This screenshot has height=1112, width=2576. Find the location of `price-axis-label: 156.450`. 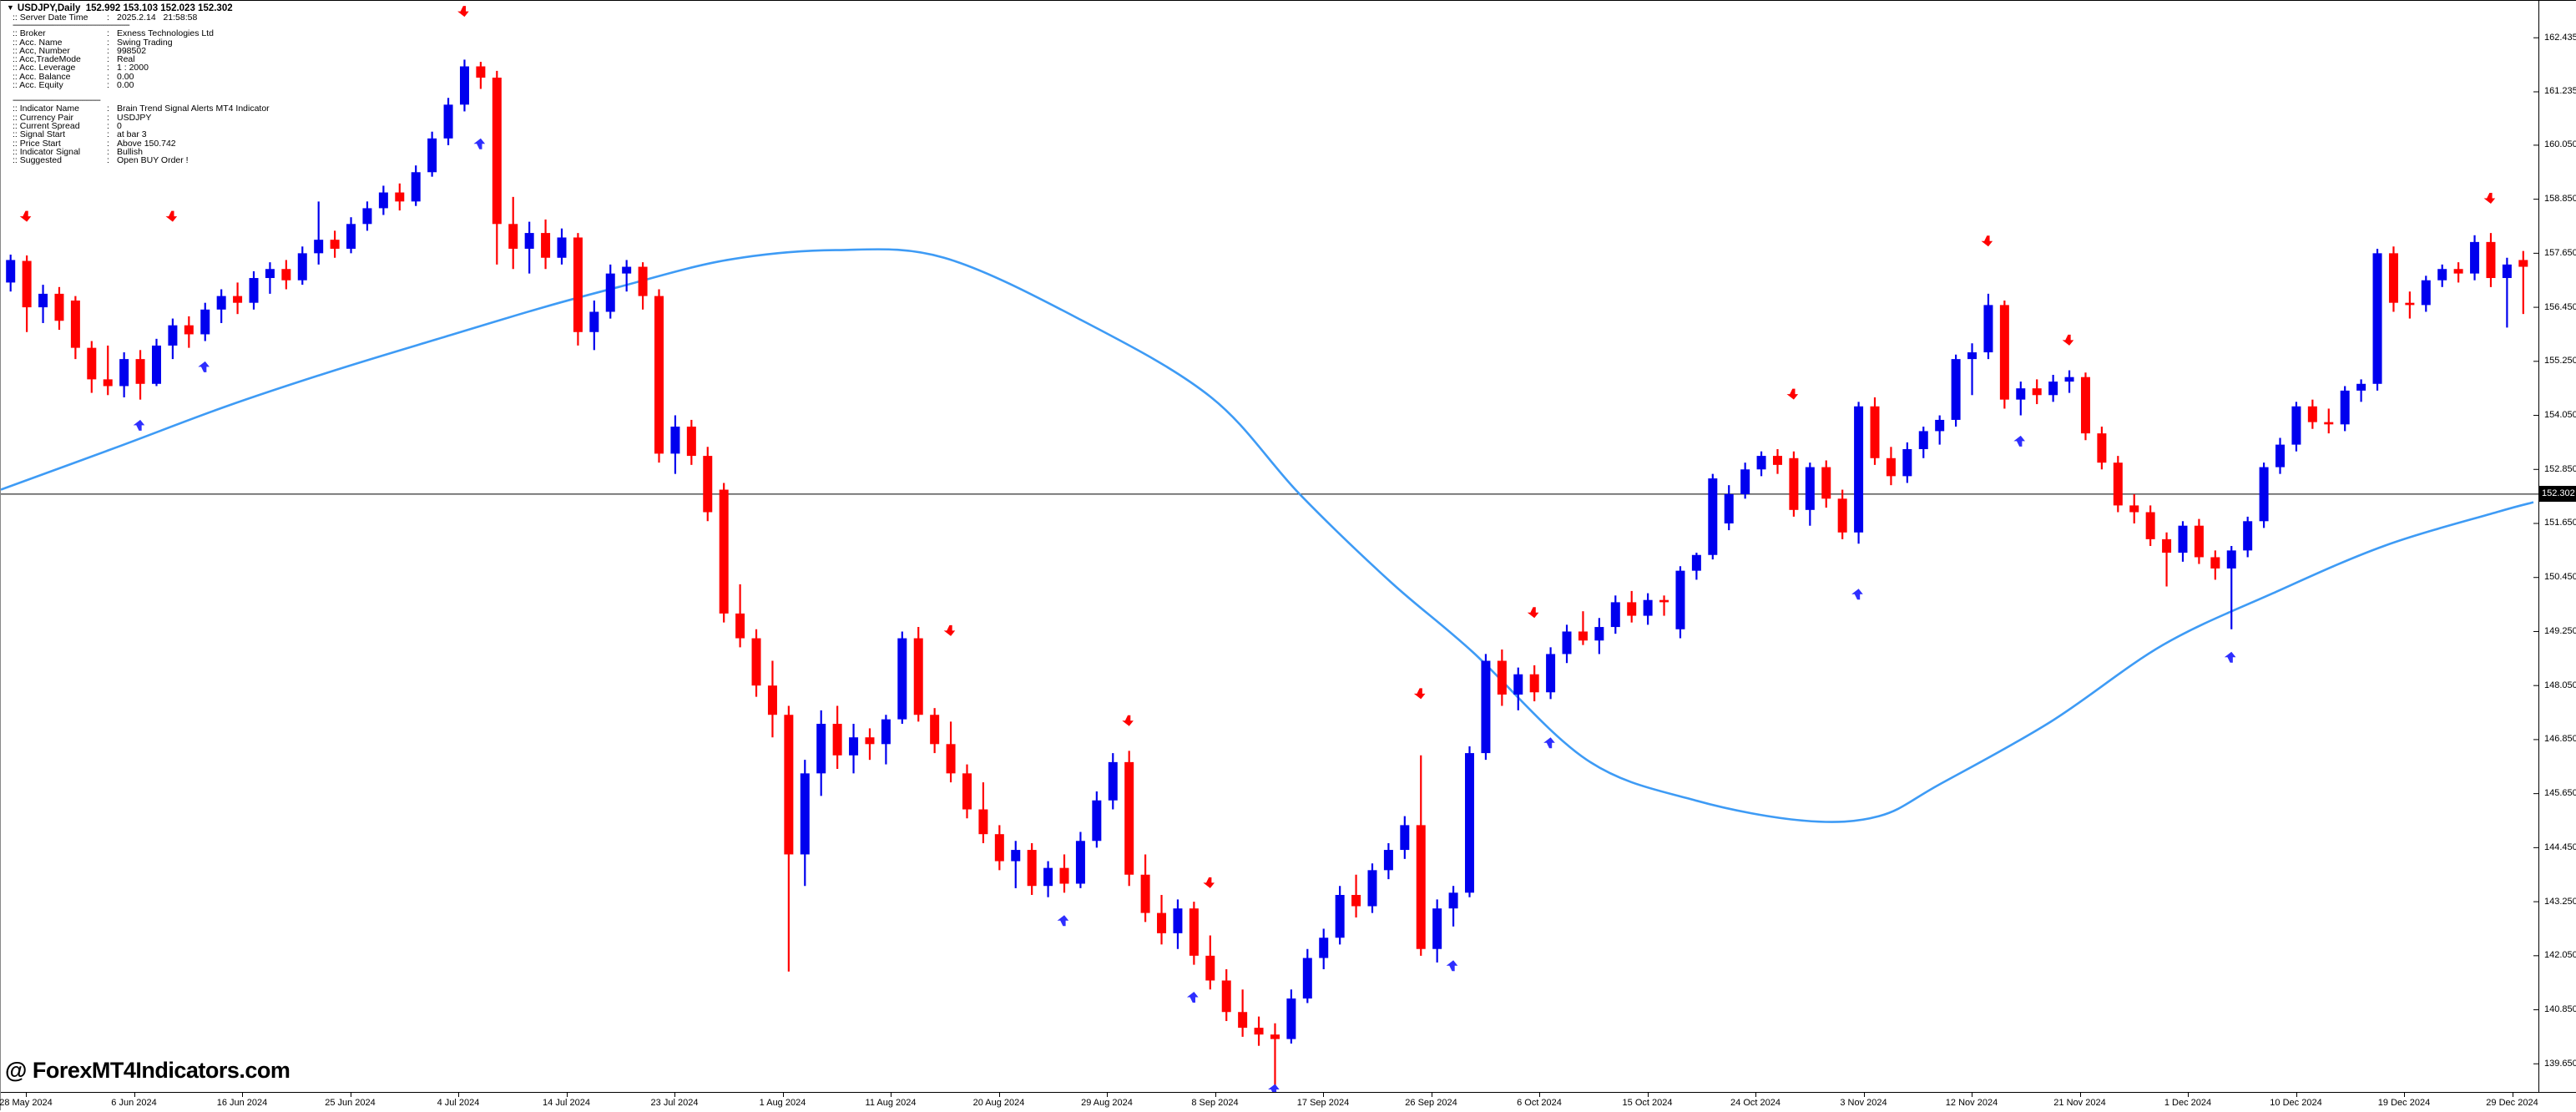

price-axis-label: 156.450 is located at coordinates (2560, 306).